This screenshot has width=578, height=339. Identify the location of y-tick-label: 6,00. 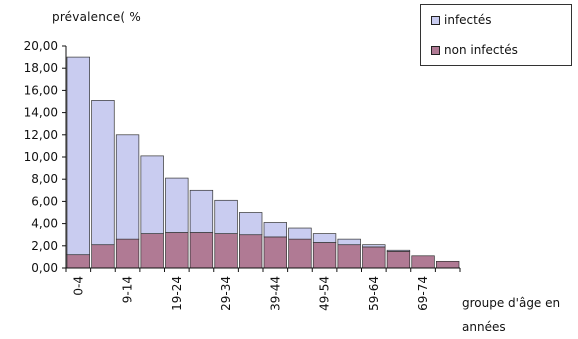
(44, 201).